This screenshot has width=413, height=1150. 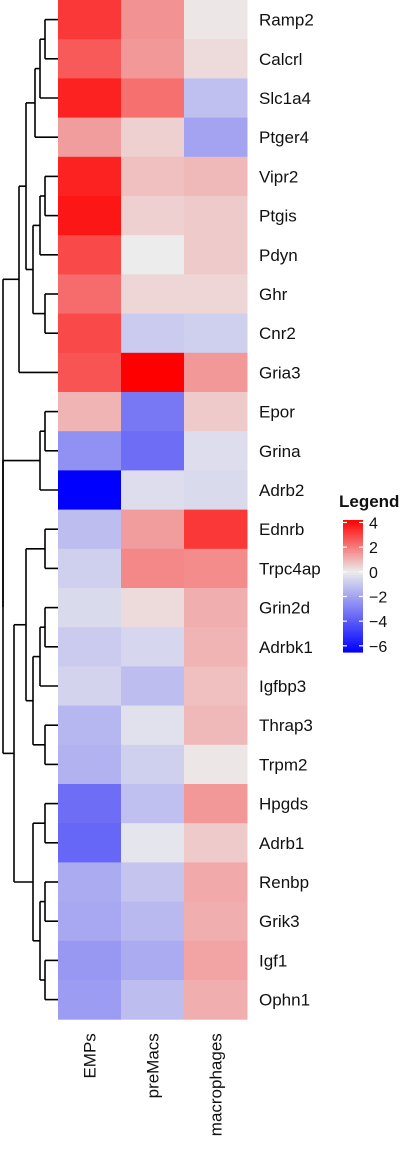 What do you see at coordinates (286, 725) in the screenshot?
I see `row-label: Thrap3` at bounding box center [286, 725].